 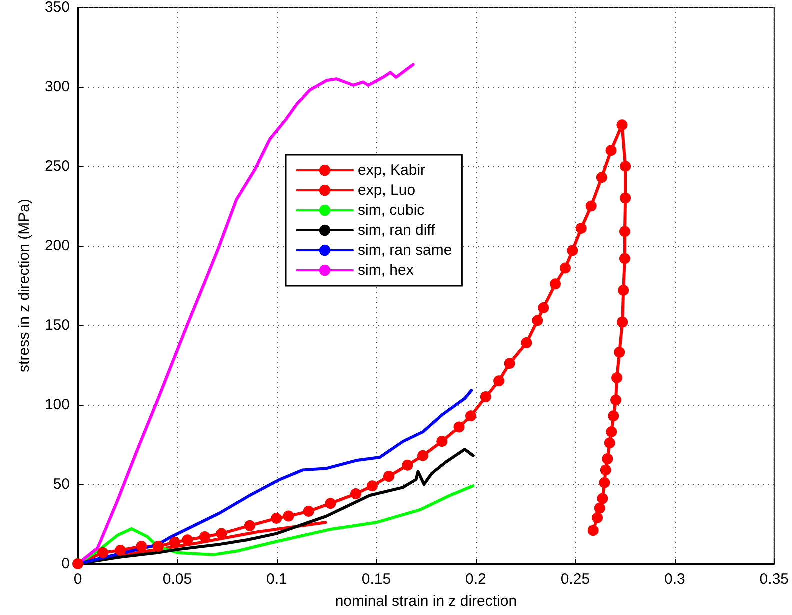 What do you see at coordinates (575, 579) in the screenshot?
I see `x-tick-label: 0.25` at bounding box center [575, 579].